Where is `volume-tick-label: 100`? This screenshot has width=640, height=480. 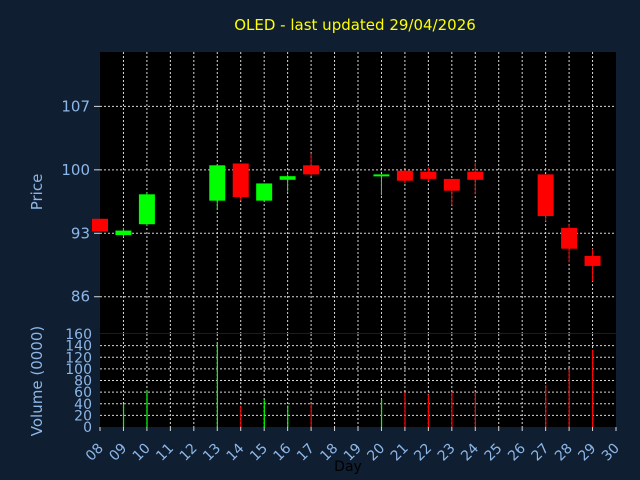
volume-tick-label: 100 is located at coordinates (78, 370).